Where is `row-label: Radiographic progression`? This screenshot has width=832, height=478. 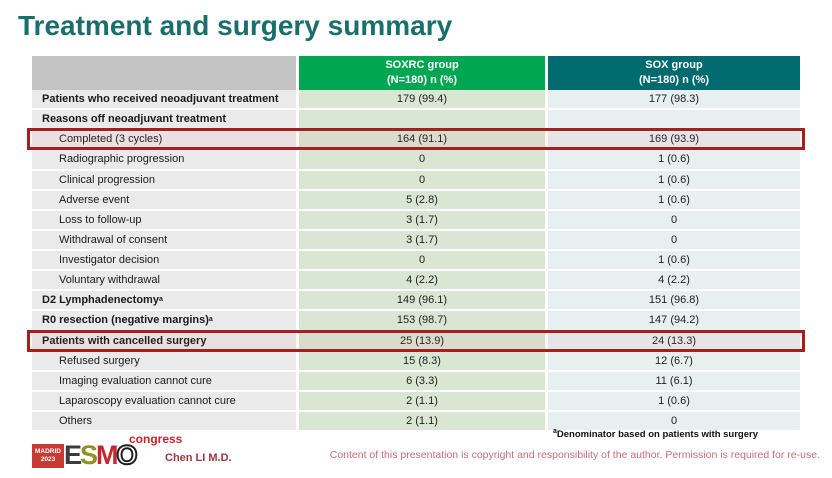
row-label: Radiographic progression is located at coordinates (165, 160).